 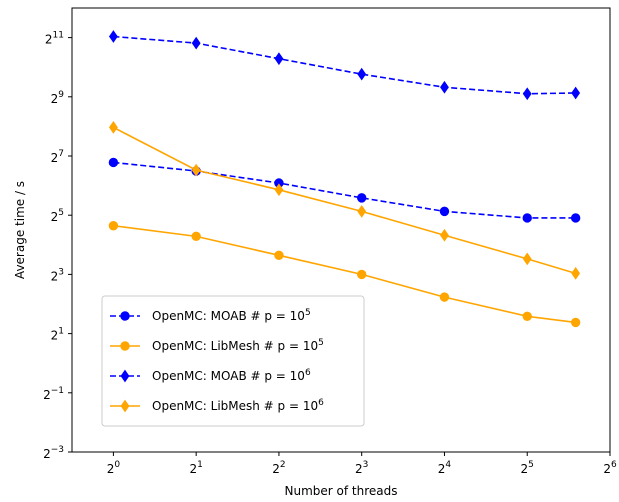 What do you see at coordinates (238, 405) in the screenshot?
I see `legend-label: OpenMC: LibMesh # p = 106` at bounding box center [238, 405].